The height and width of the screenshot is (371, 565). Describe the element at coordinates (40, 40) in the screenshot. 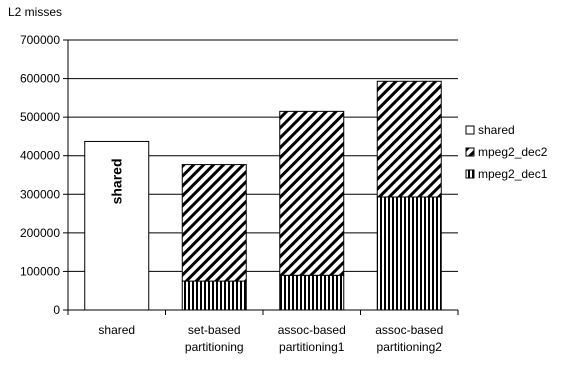

I see `y-tick-label: 700000` at that location.